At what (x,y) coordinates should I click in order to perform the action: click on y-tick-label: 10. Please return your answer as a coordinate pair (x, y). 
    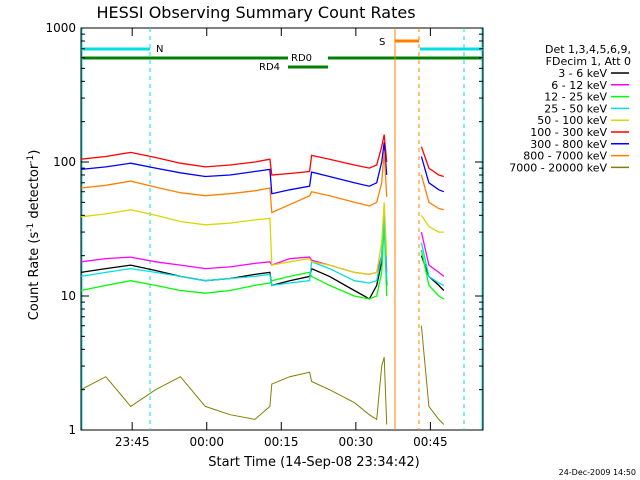
    Looking at the image, I should click on (68, 296).